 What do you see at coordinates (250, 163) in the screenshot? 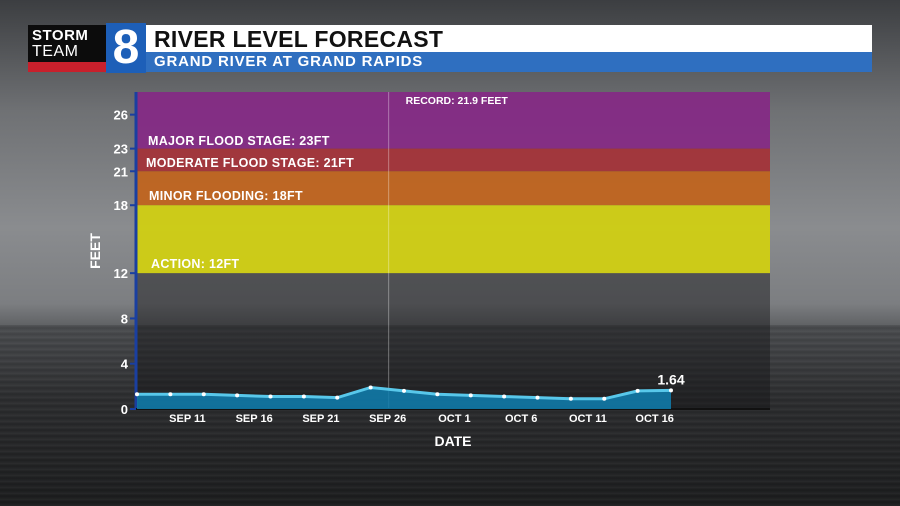
I see `band-label-moderate: MODERATE FLOOD STAGE: 21FT` at bounding box center [250, 163].